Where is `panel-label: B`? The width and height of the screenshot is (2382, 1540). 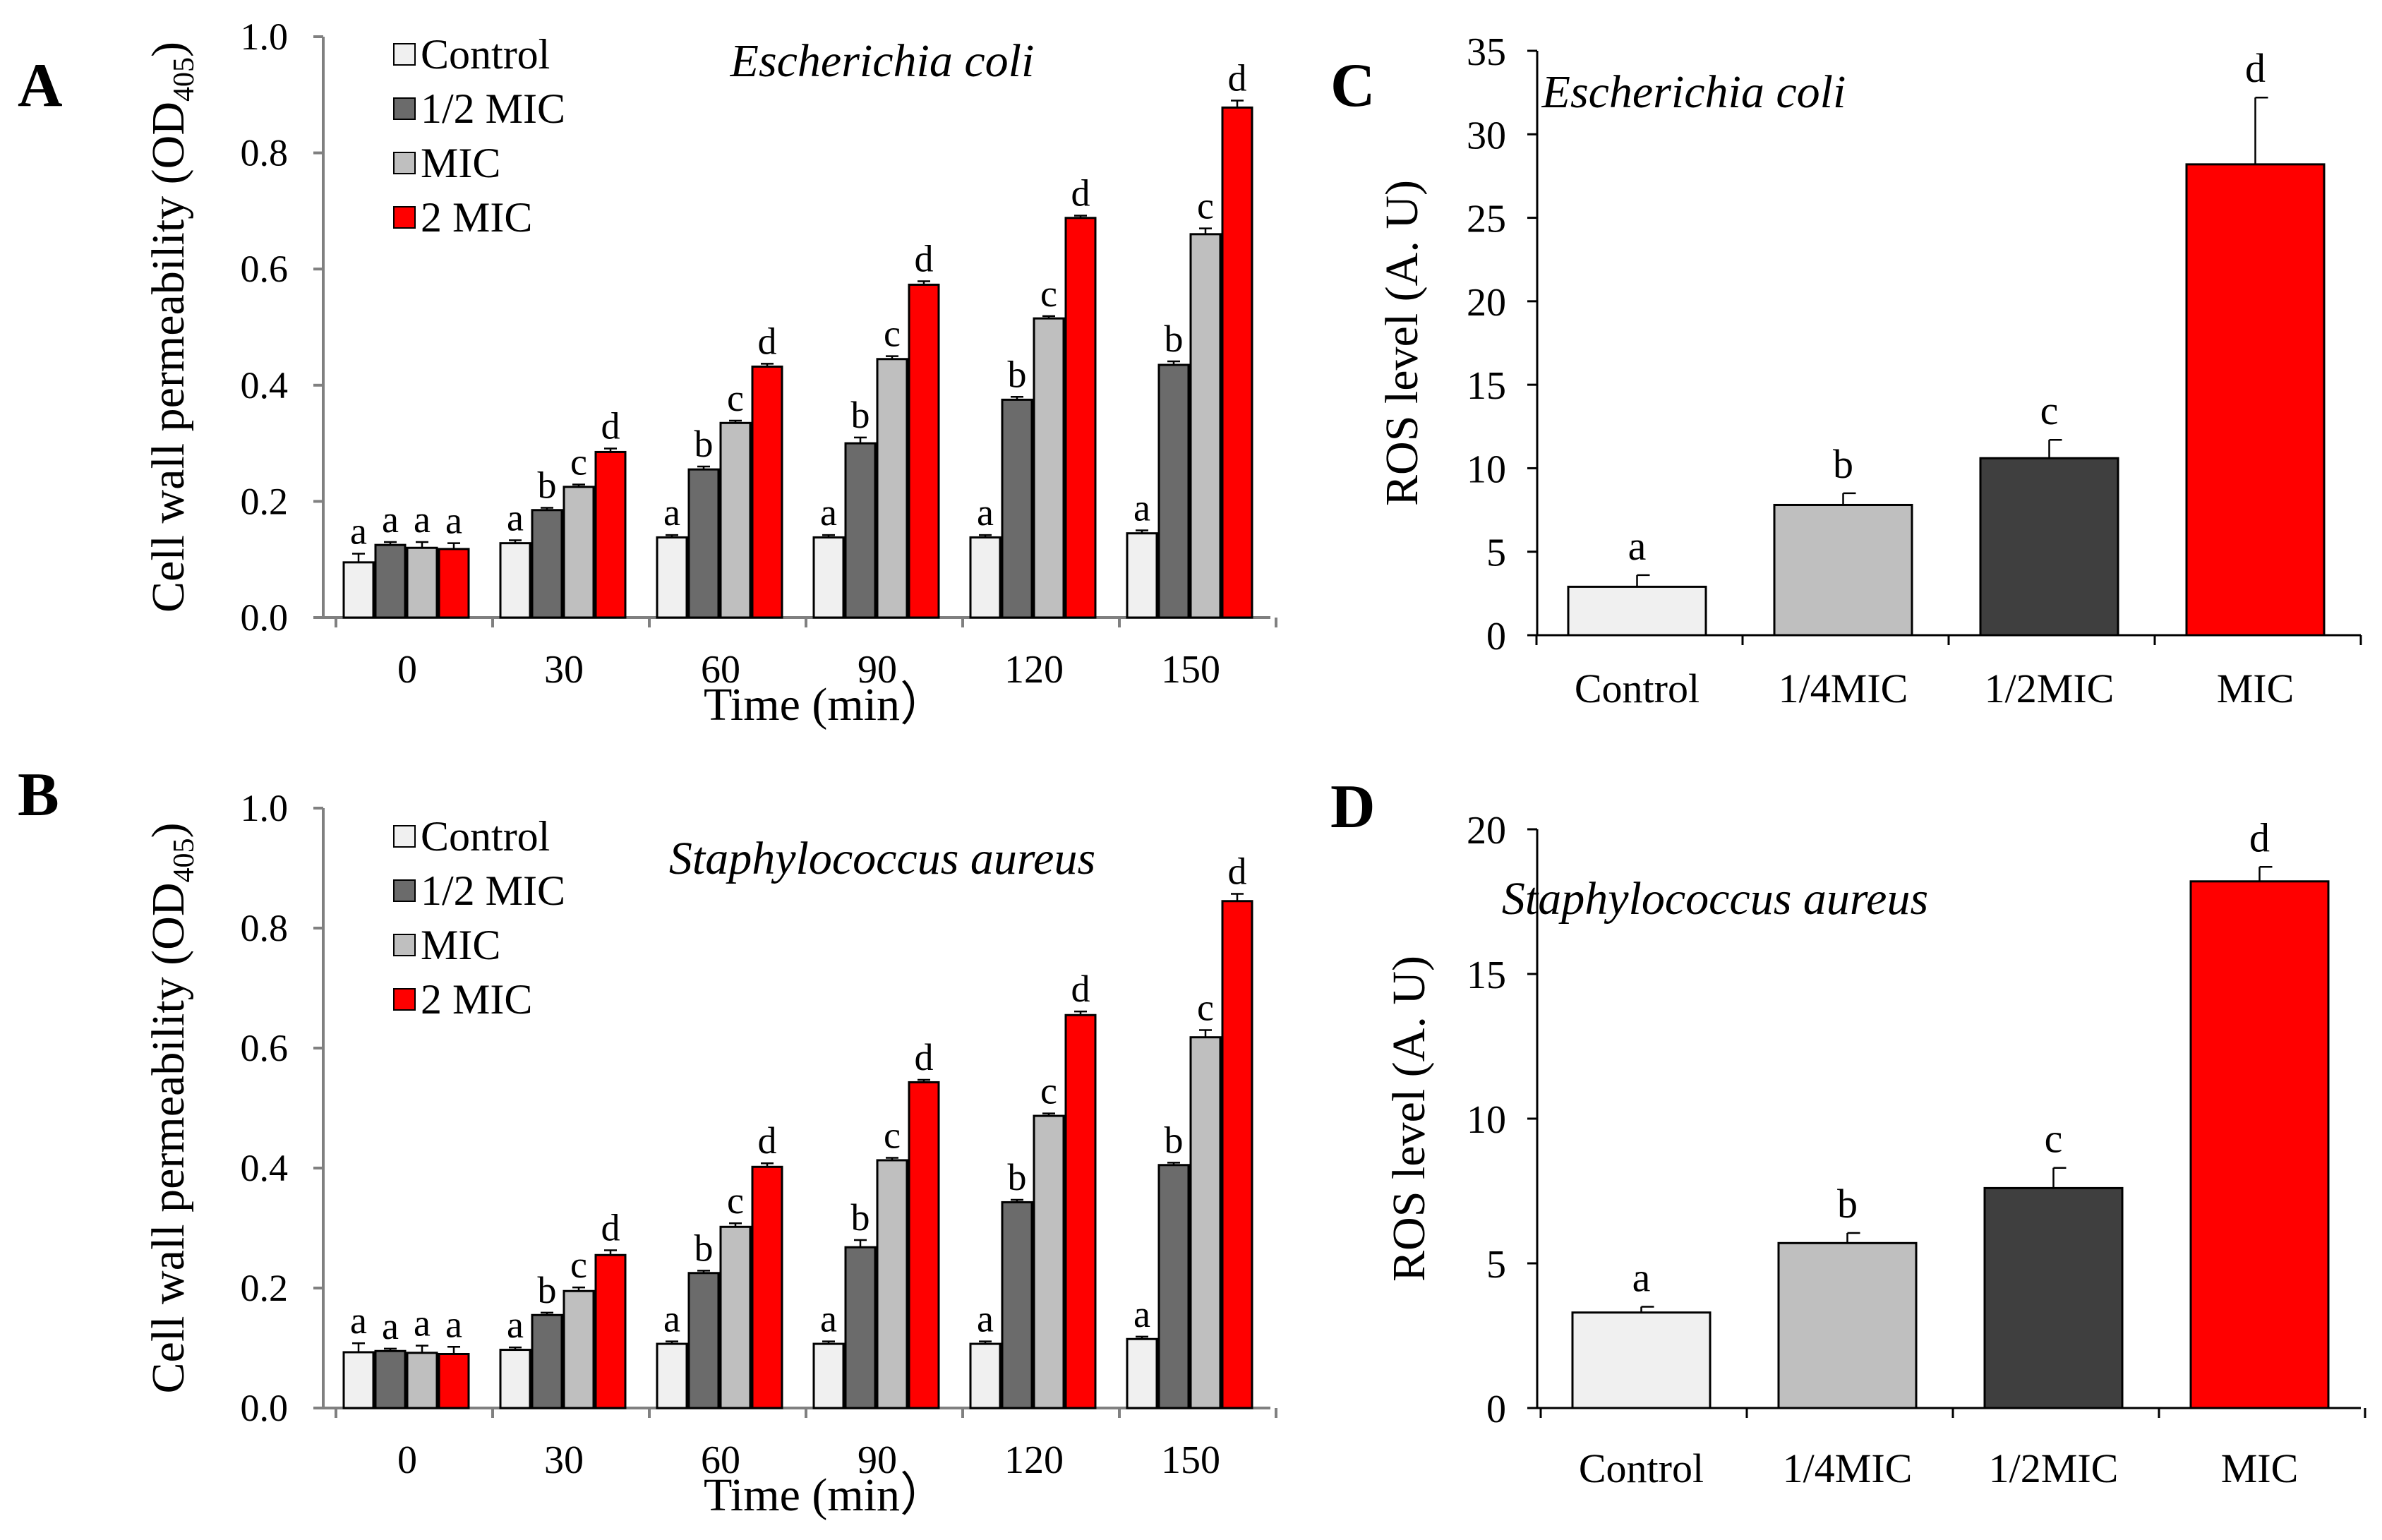
panel-label: B is located at coordinates (38, 795).